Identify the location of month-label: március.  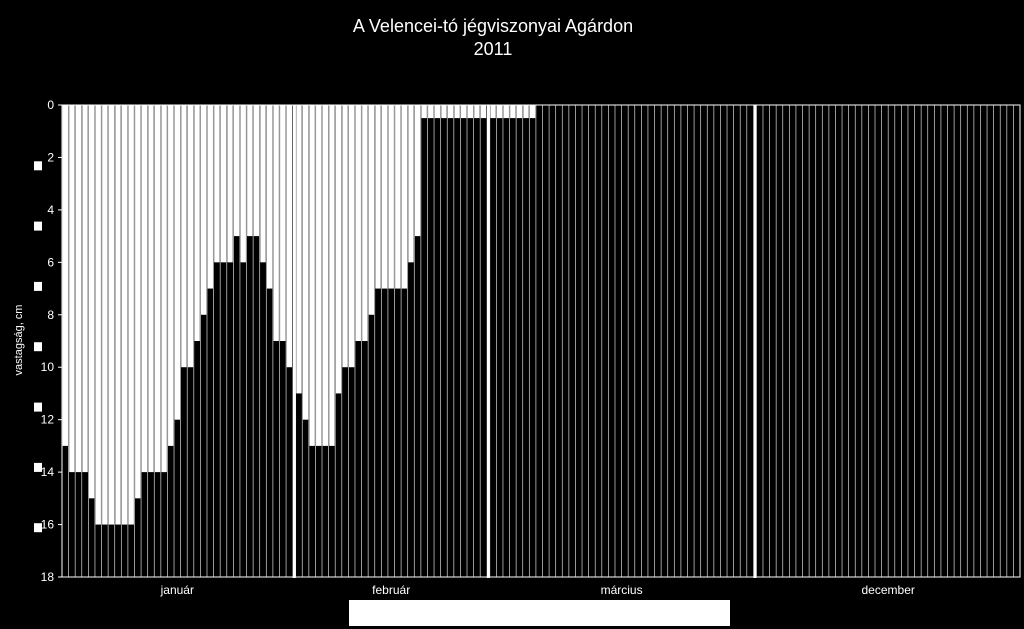
(622, 590).